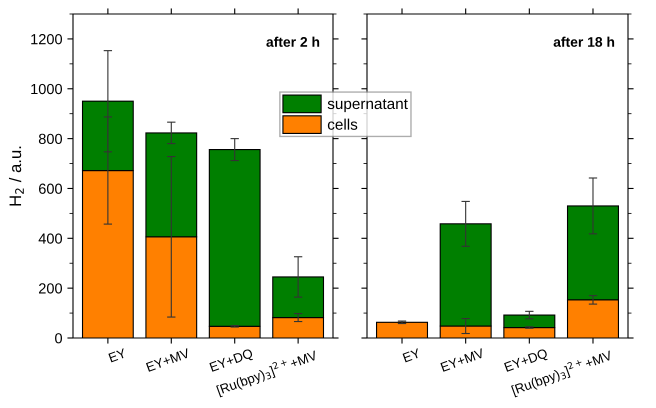 Image resolution: width=656 pixels, height=408 pixels. I want to click on y-tick-label: 1000, so click(46, 89).